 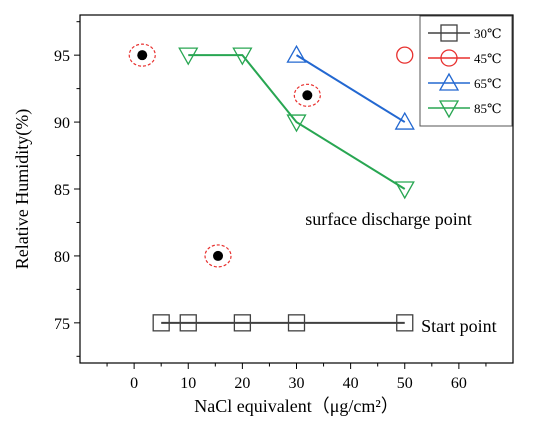 I want to click on legend-label-1: 45℃, so click(x=488, y=58).